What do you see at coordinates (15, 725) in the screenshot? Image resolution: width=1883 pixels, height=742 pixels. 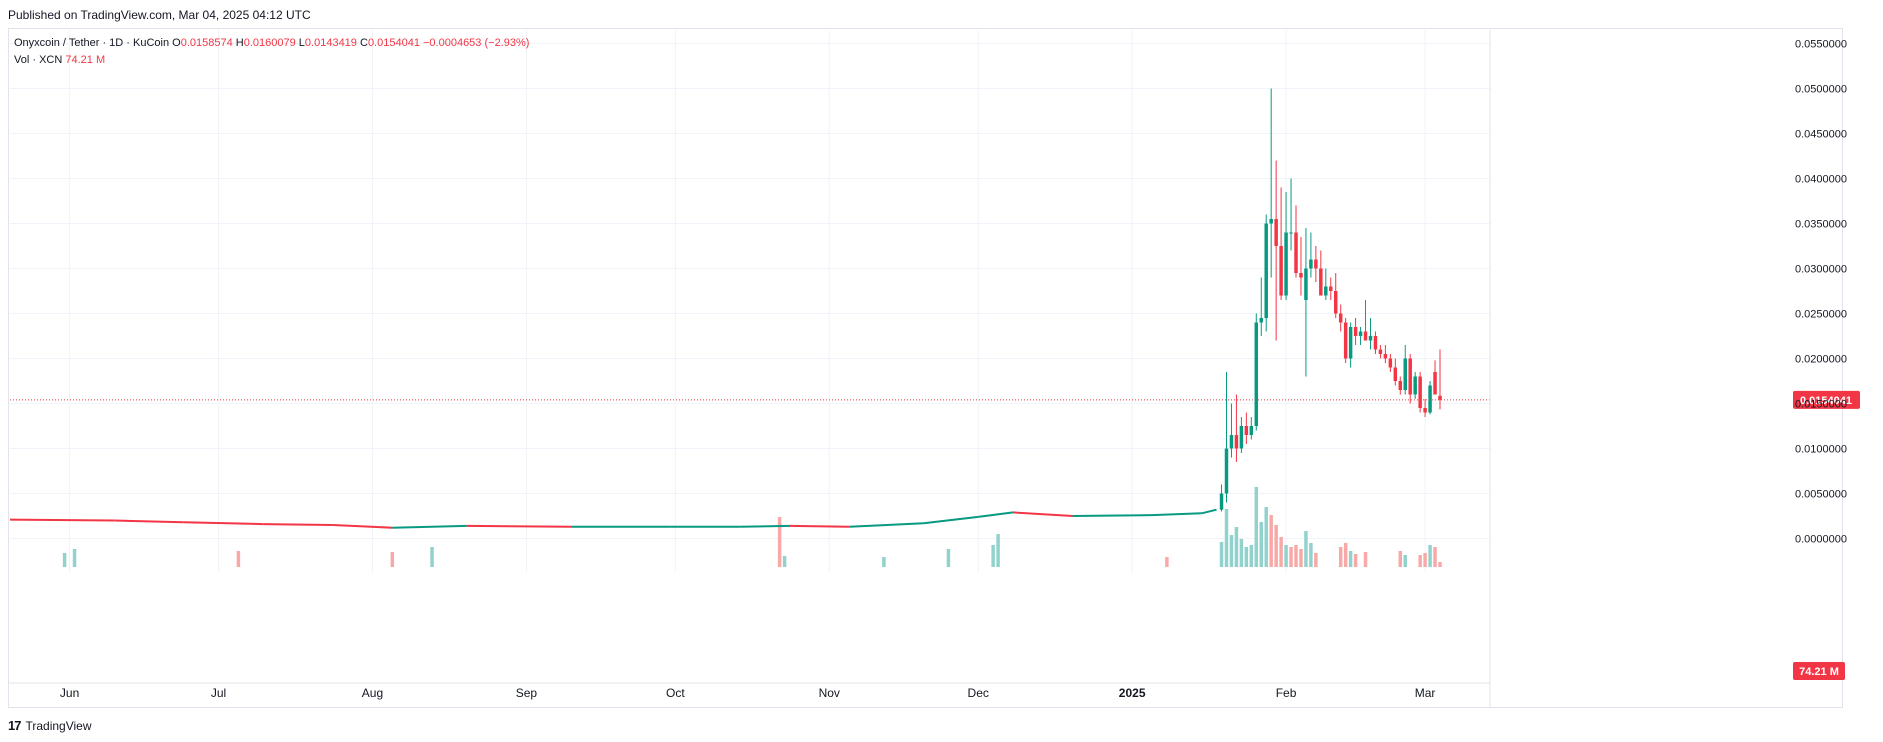 I see `tradingview-logo-icon: 17` at bounding box center [15, 725].